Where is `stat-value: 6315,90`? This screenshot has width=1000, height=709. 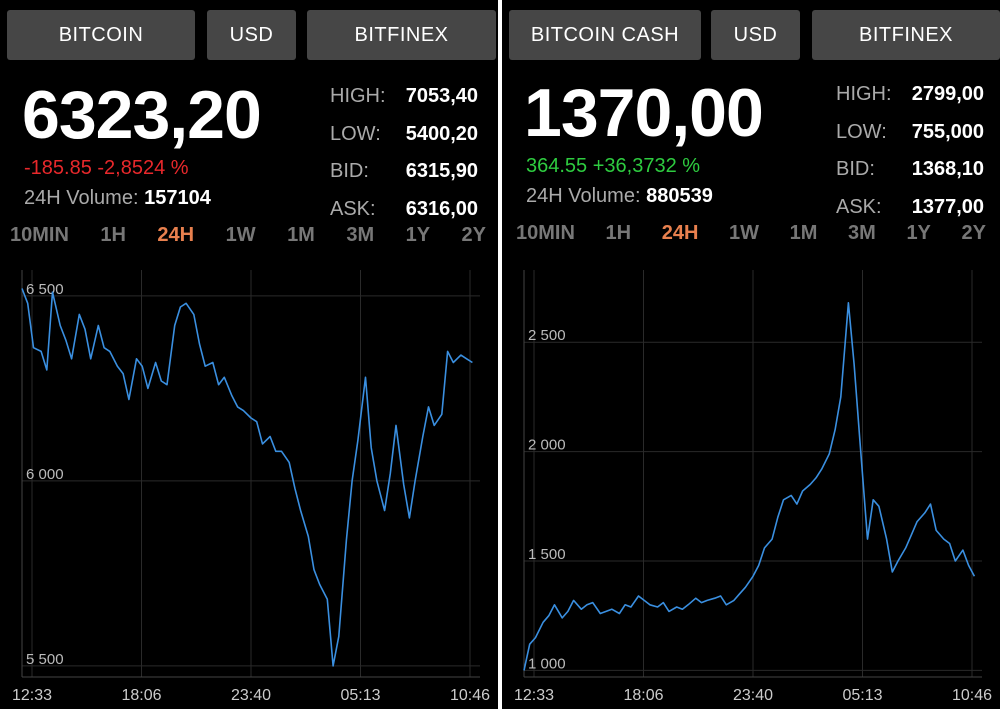 stat-value: 6315,90 is located at coordinates (441, 171).